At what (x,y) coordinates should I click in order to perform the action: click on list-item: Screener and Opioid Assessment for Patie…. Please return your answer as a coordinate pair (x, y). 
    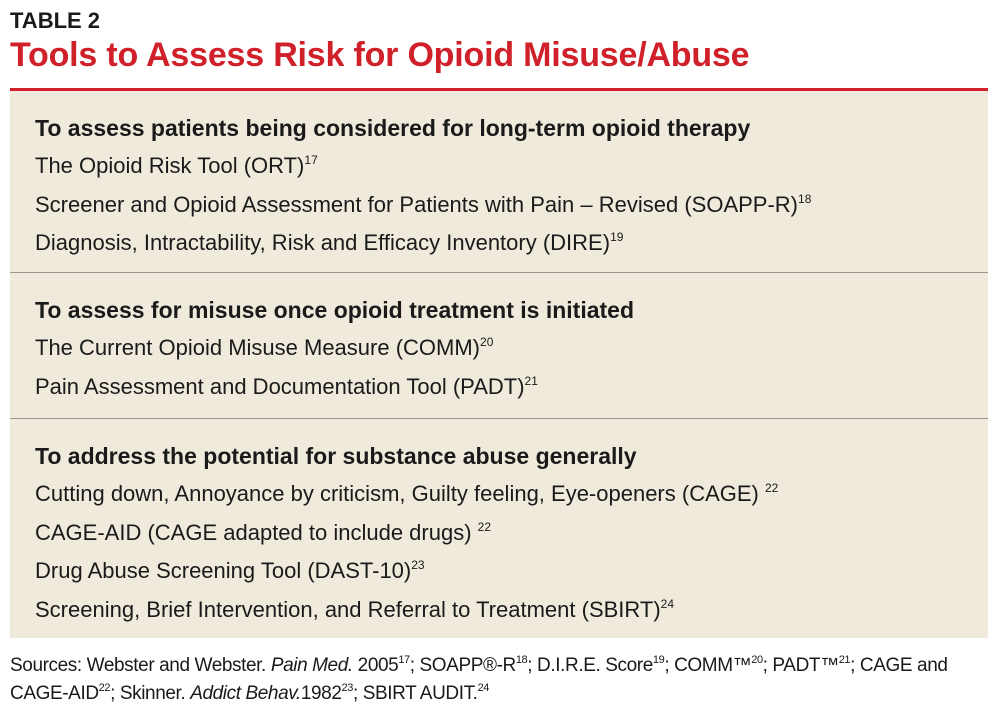
    Looking at the image, I should click on (423, 204).